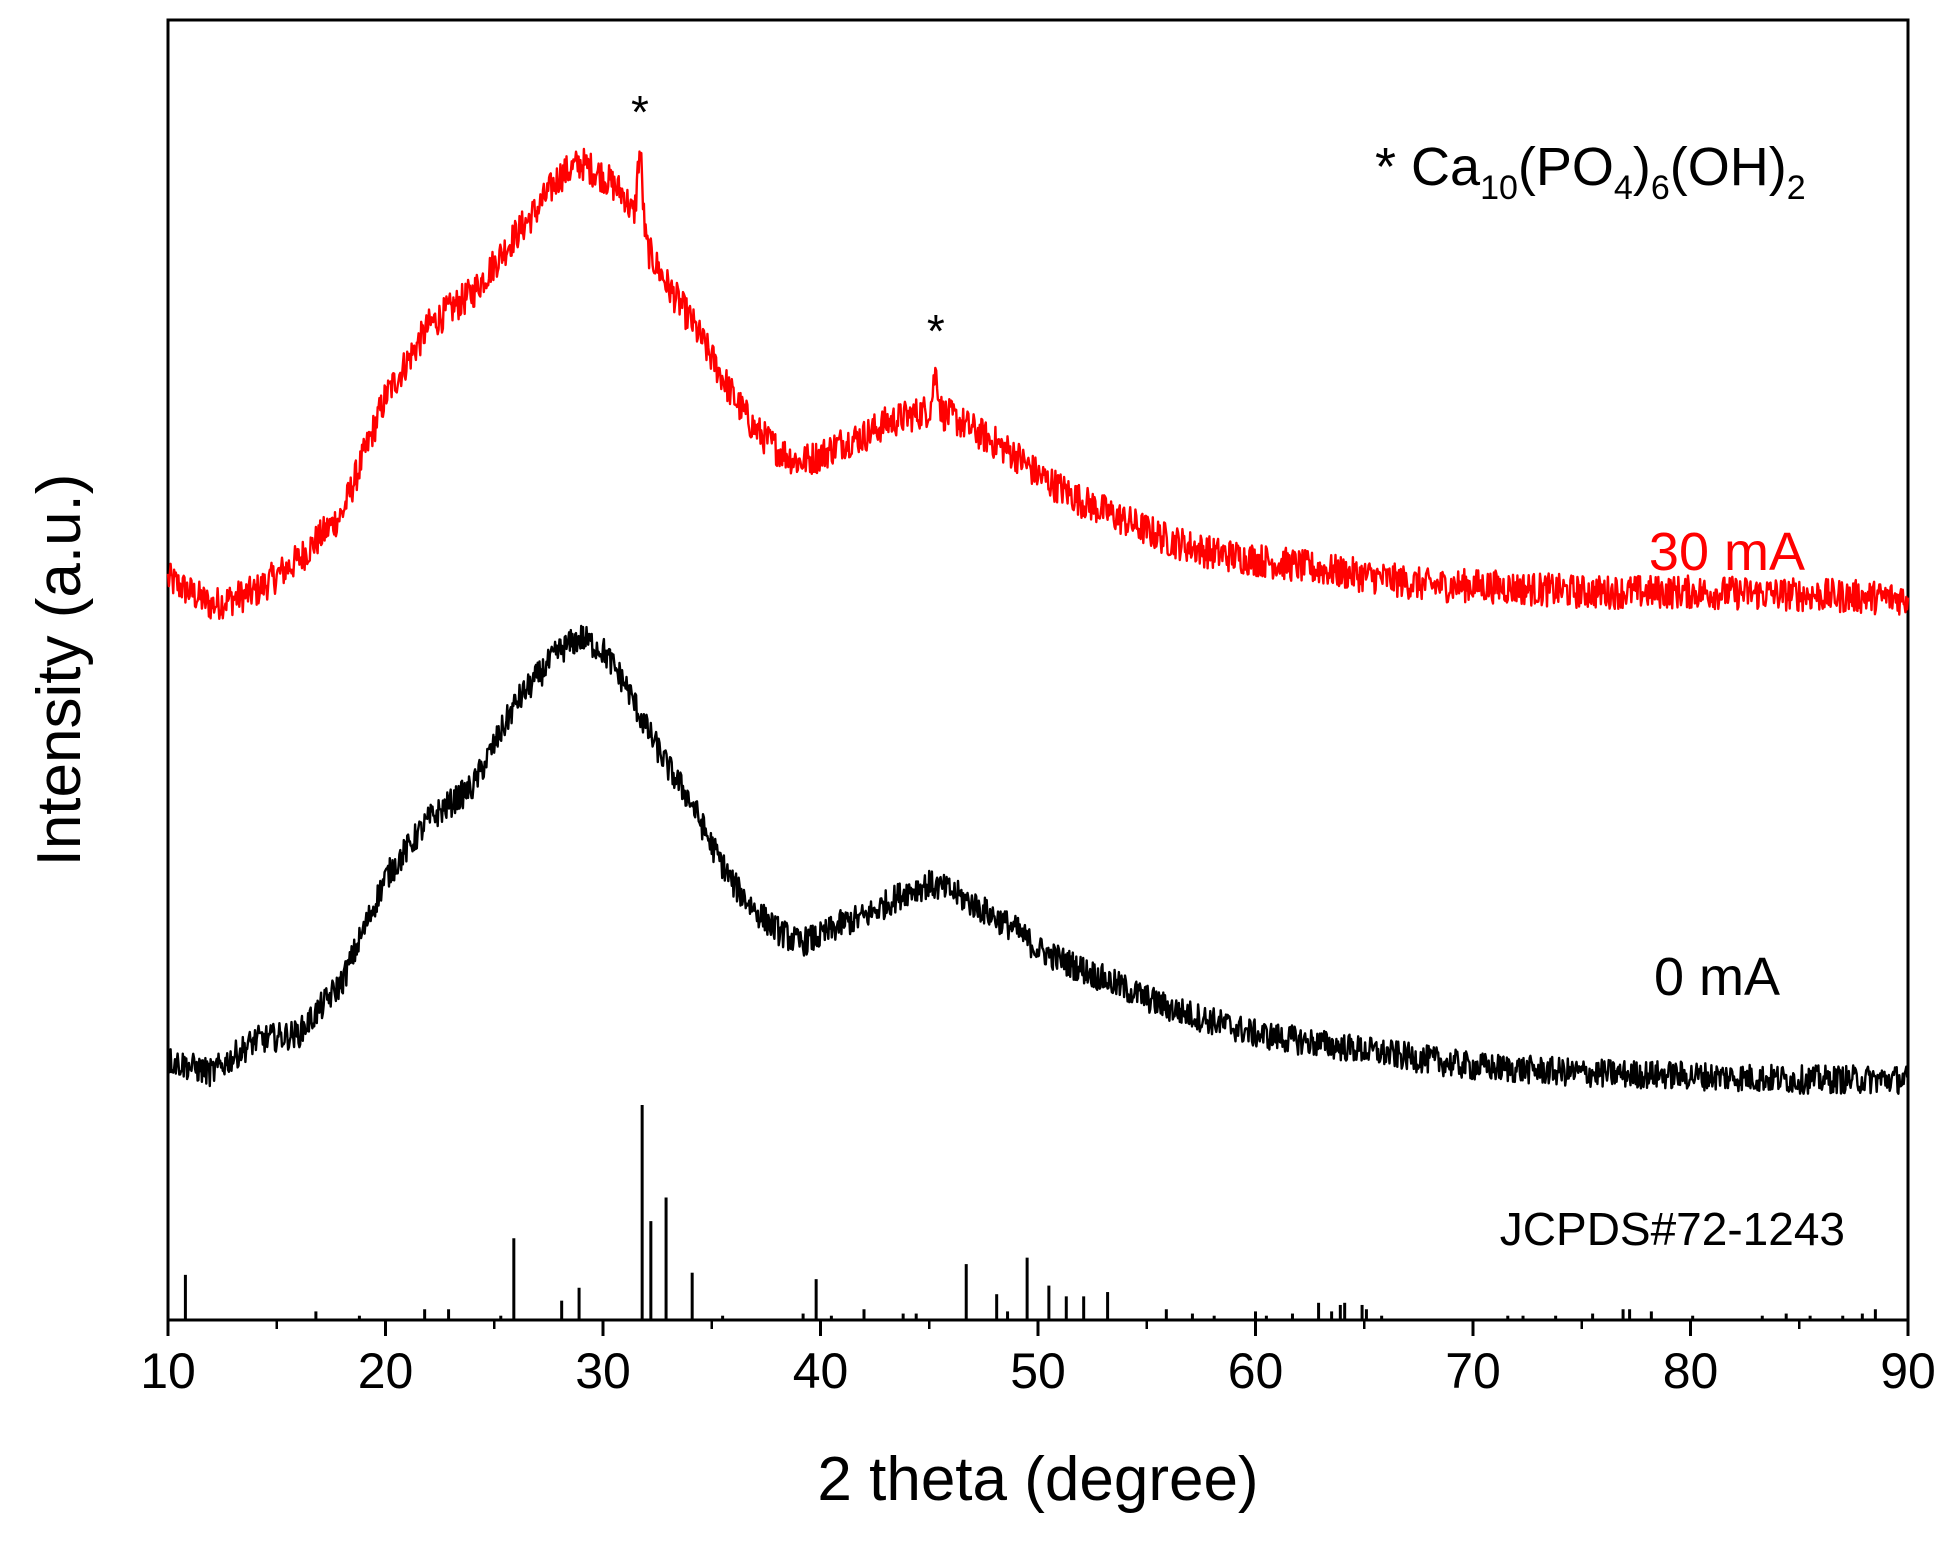 This screenshot has height=1556, width=1950. What do you see at coordinates (788, 221) in the screenshot?
I see `peak-markers: **` at bounding box center [788, 221].